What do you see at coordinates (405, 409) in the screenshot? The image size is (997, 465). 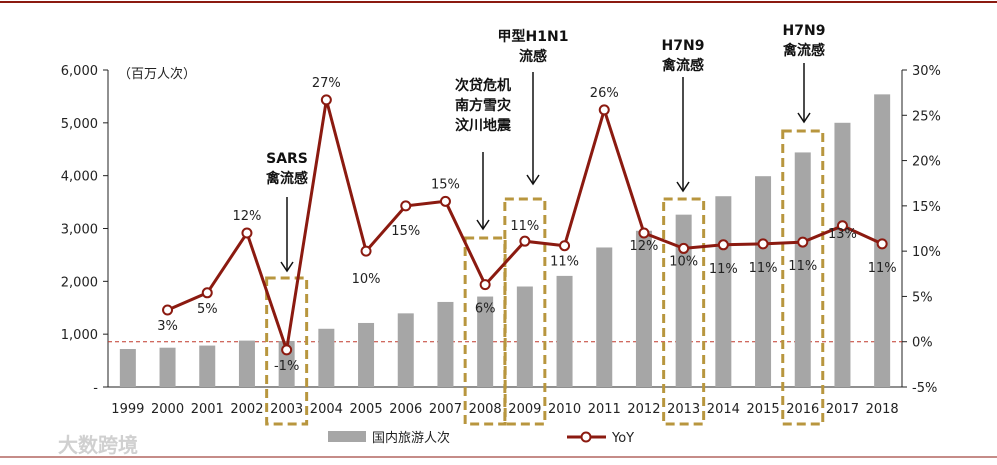 I see `x-tick-label: 2006` at bounding box center [405, 409].